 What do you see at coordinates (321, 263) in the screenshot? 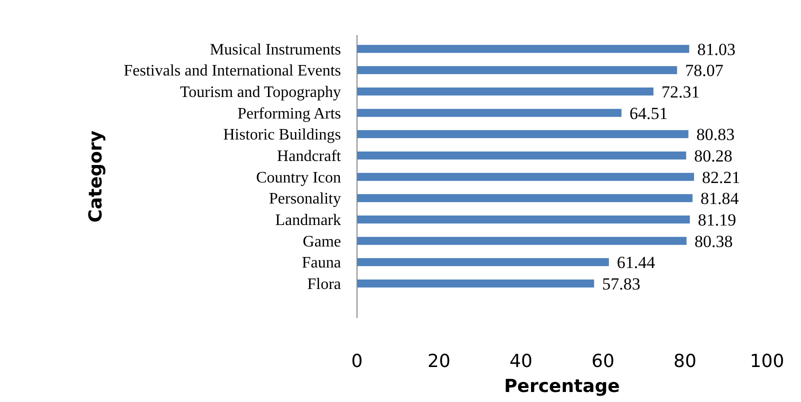
I see `y-tick-label: Fauna` at bounding box center [321, 263].